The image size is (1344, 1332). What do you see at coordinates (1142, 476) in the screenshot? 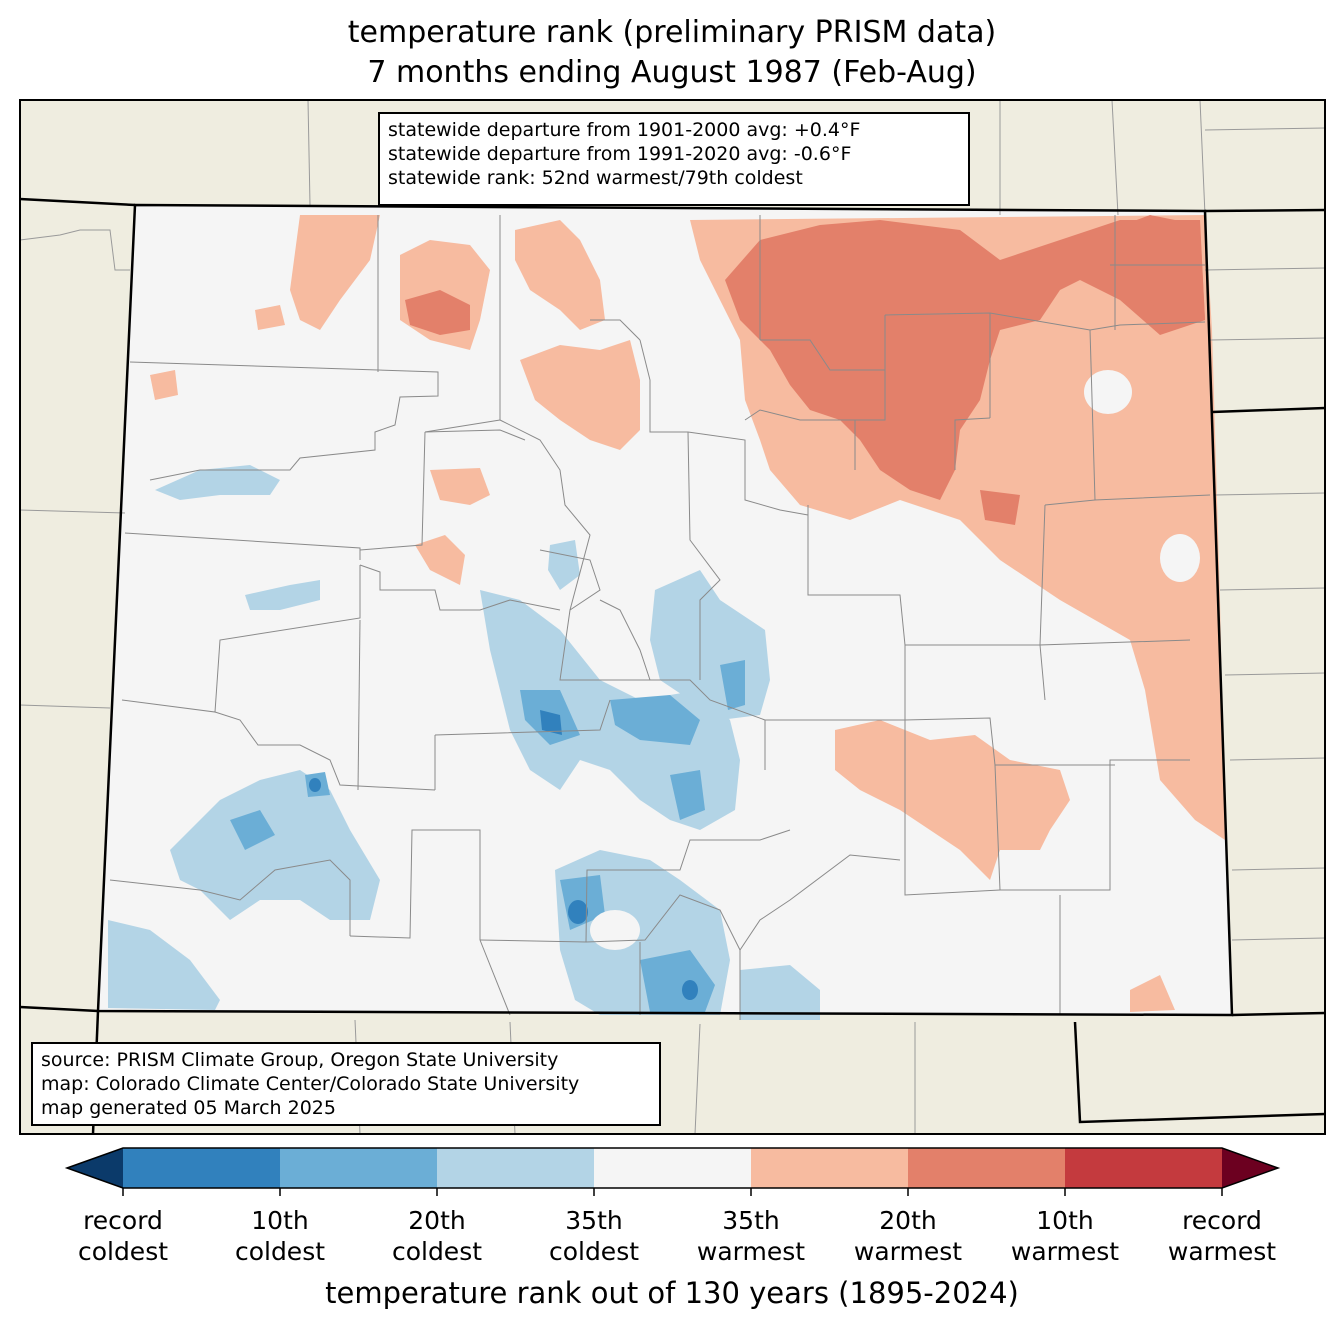
I see `near-normal-holes` at bounding box center [1142, 476].